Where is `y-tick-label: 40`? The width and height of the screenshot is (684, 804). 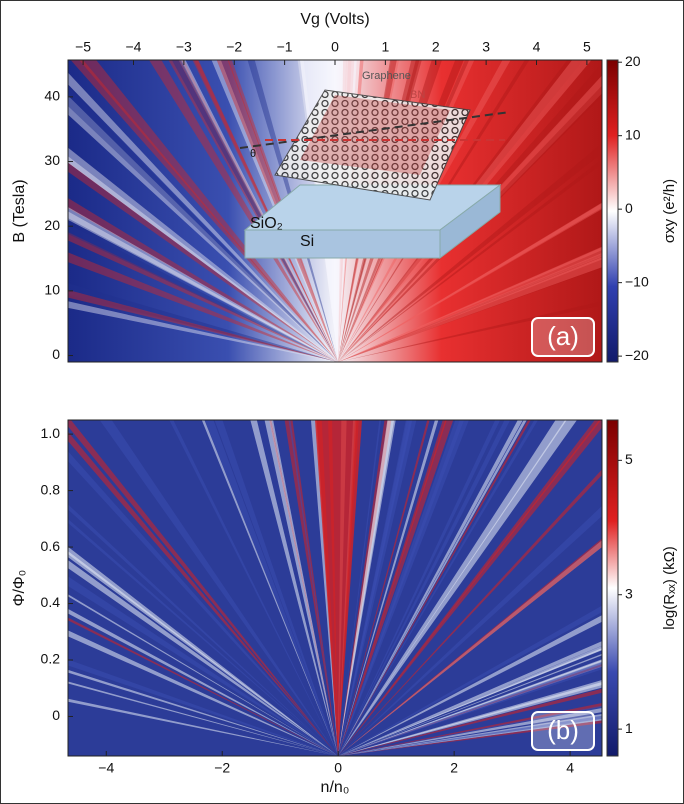 y-tick-label: 40 is located at coordinates (52, 96).